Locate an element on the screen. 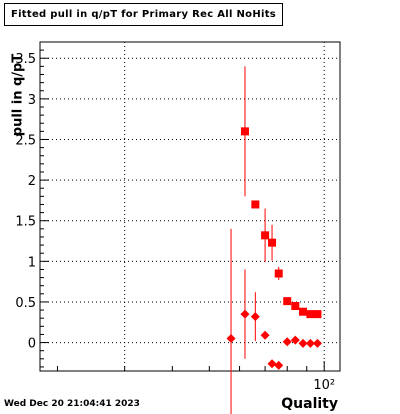 The height and width of the screenshot is (414, 400). y-tick-label: 0 is located at coordinates (32, 344).